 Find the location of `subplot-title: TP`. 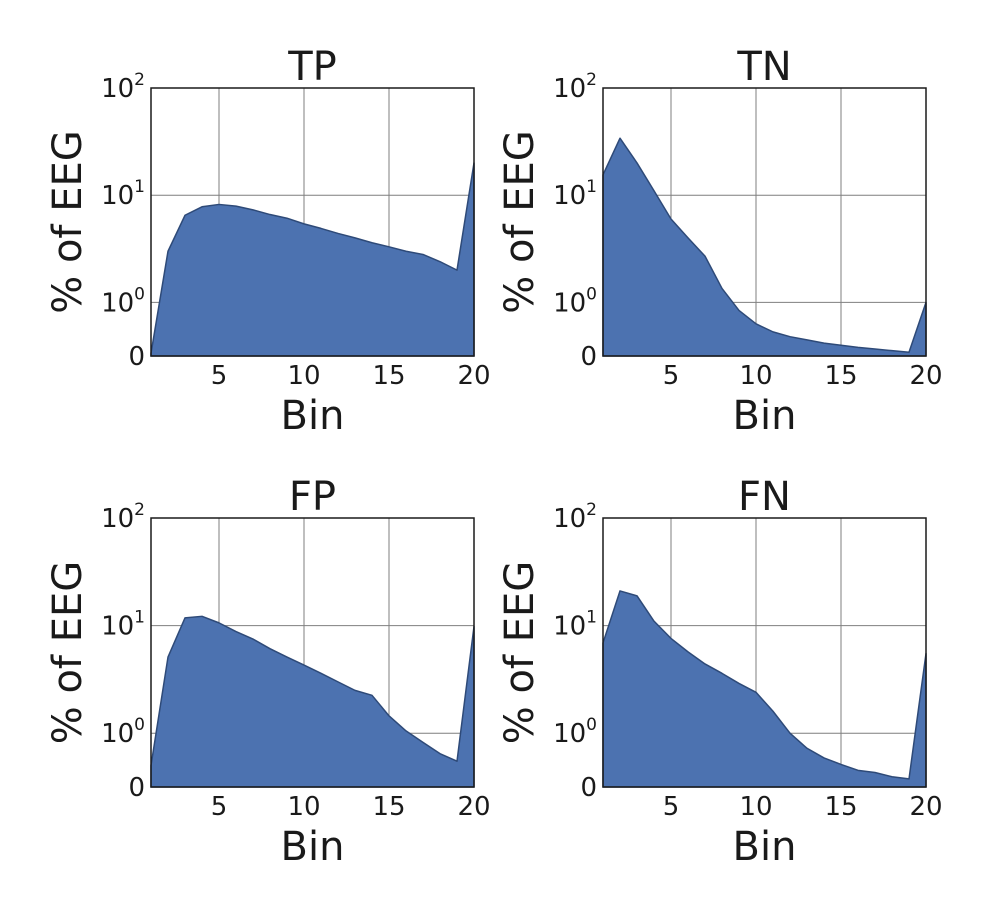

subplot-title: TP is located at coordinates (312, 67).